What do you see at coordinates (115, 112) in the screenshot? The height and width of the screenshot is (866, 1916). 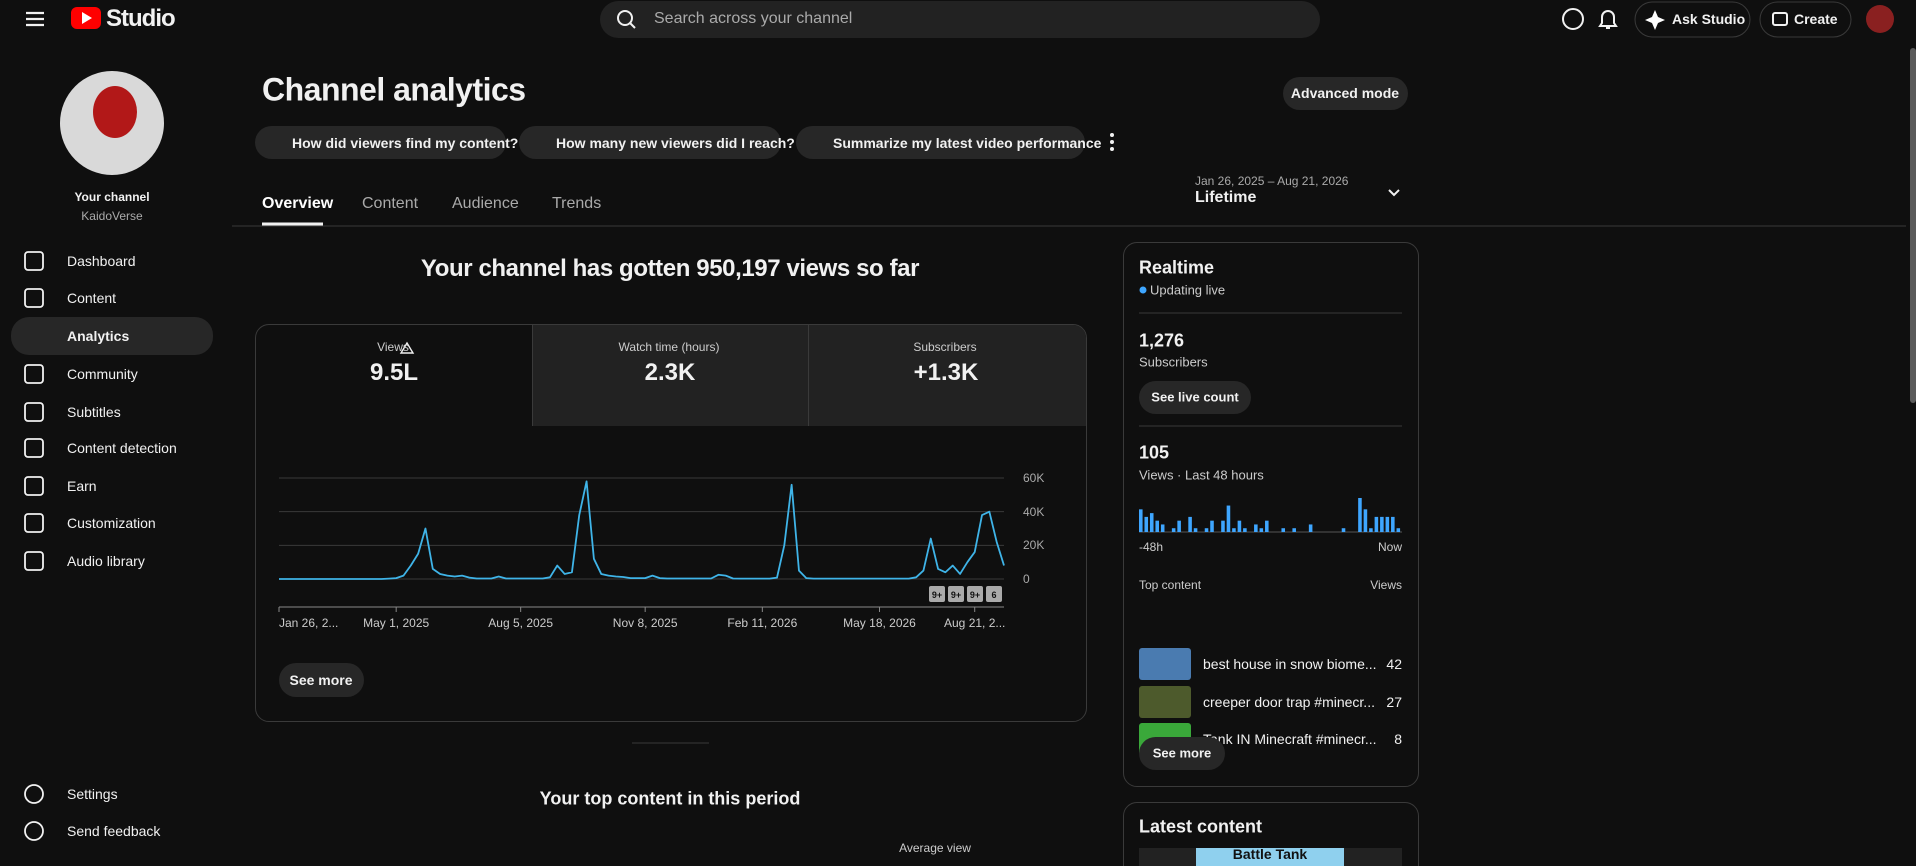 I see `avatar-mask` at bounding box center [115, 112].